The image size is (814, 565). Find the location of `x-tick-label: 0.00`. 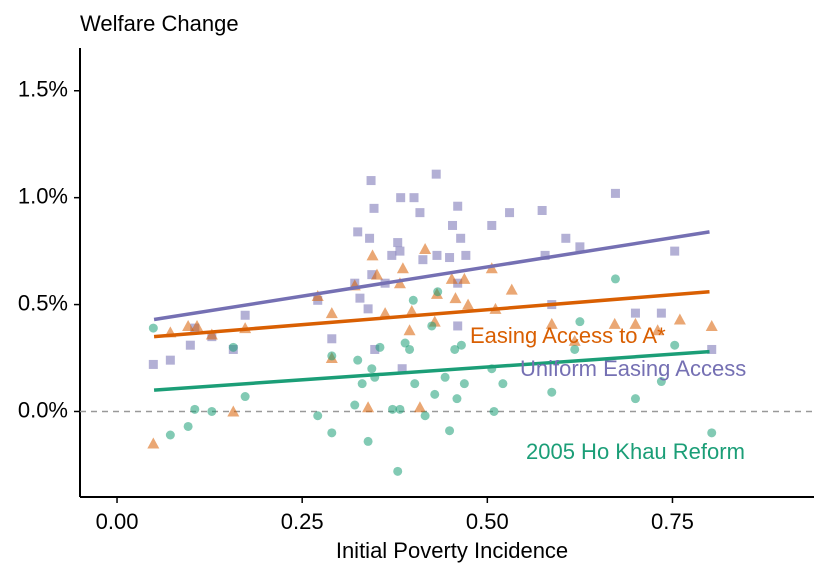

x-tick-label: 0.00 is located at coordinates (117, 521).